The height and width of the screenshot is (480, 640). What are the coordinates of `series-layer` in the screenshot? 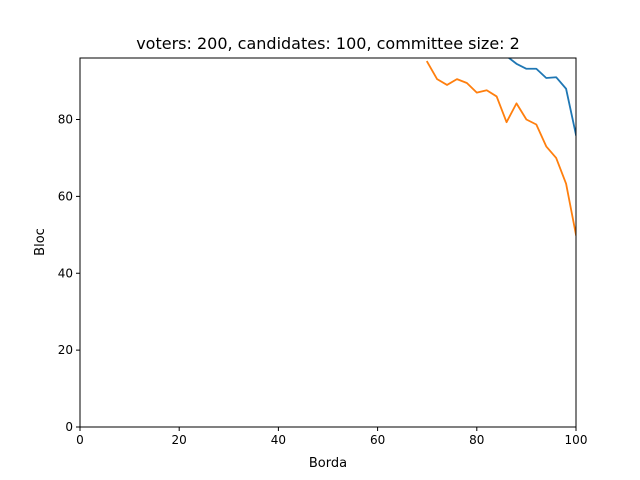 It's located at (500, 147).